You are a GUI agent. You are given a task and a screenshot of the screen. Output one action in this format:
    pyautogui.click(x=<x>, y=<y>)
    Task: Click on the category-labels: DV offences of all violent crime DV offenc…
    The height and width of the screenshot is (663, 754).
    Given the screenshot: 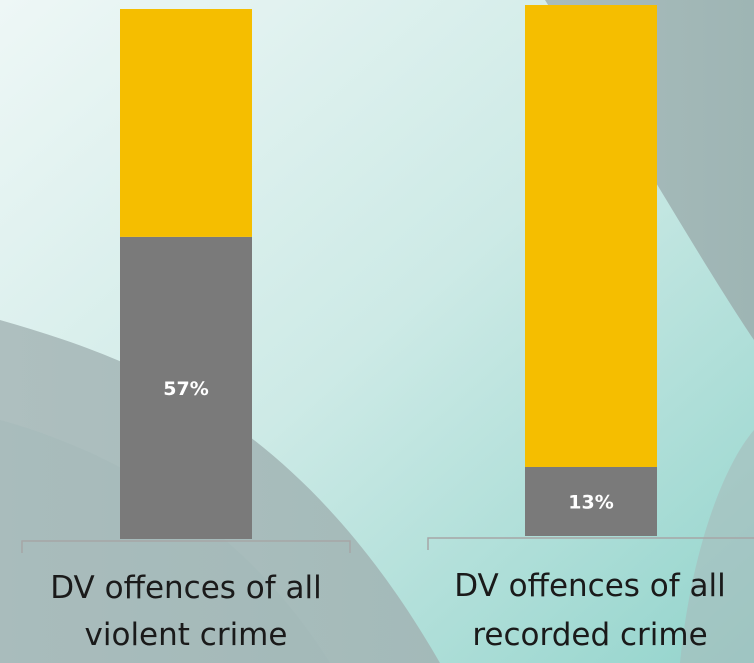 What is the action you would take?
    pyautogui.click(x=388, y=610)
    